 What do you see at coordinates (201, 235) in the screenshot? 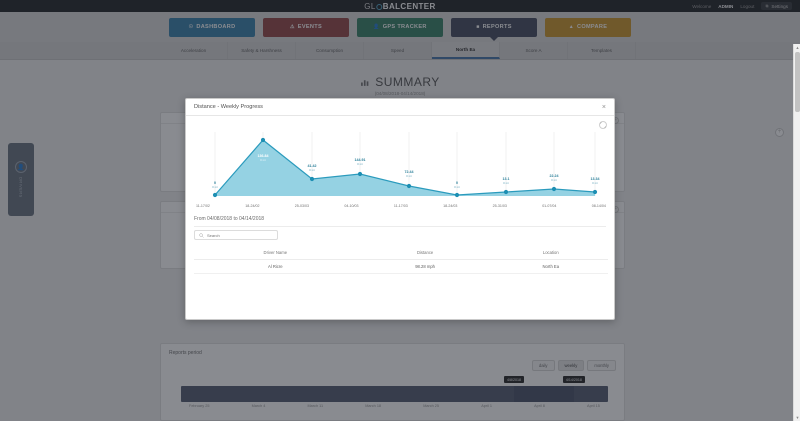
I see `search-icon` at bounding box center [201, 235].